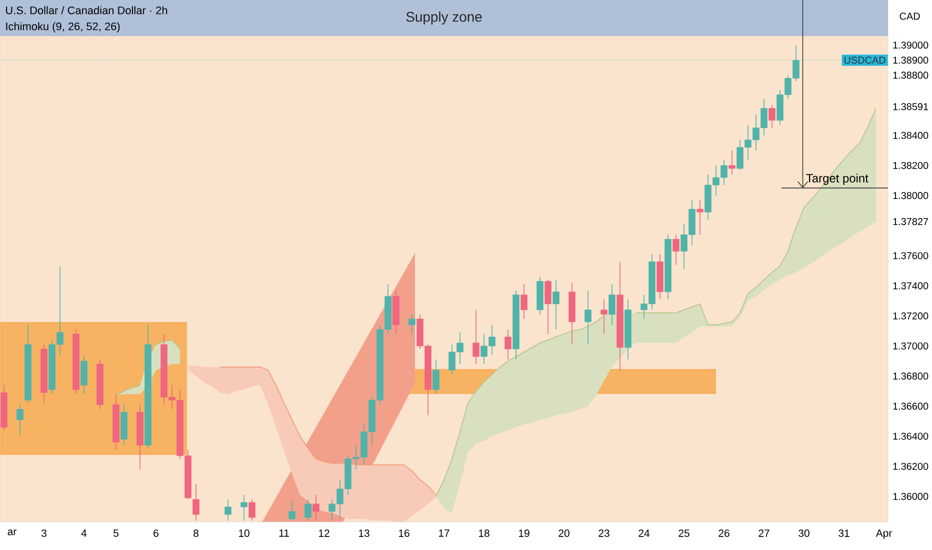 The width and height of the screenshot is (932, 550). Describe the element at coordinates (444, 18) in the screenshot. I see `band-label: Supply zone` at that location.